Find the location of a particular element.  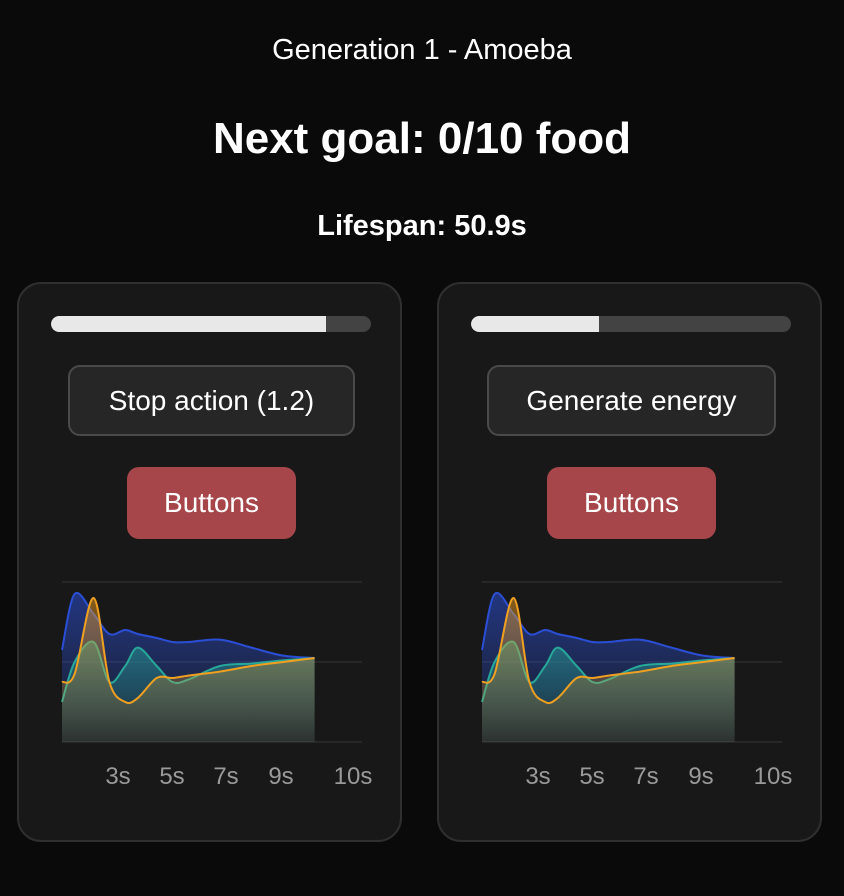

generation-title: Generation 1 - Amoeba is located at coordinates (422, 50).